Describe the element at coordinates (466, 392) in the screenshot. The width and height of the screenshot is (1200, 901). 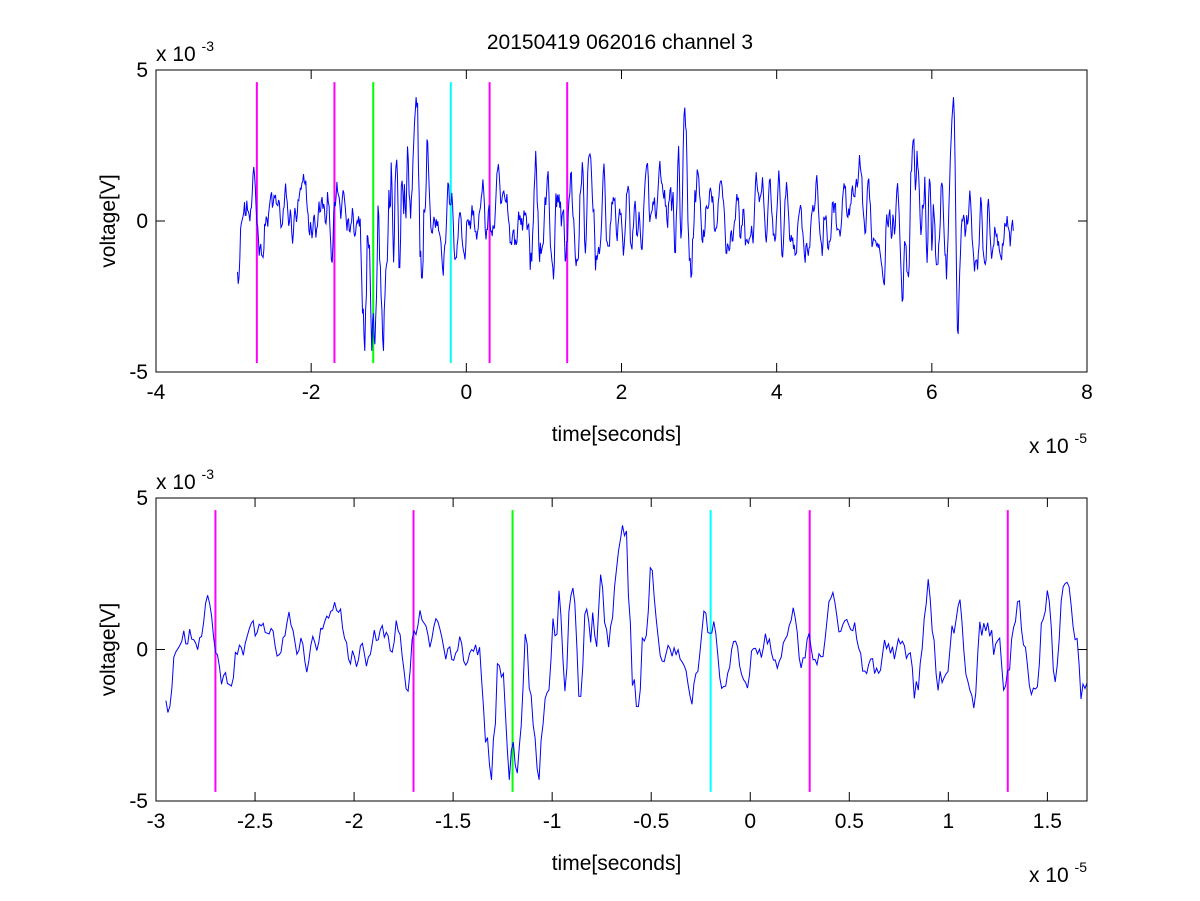
I see `top-x-tick-label: 0` at that location.